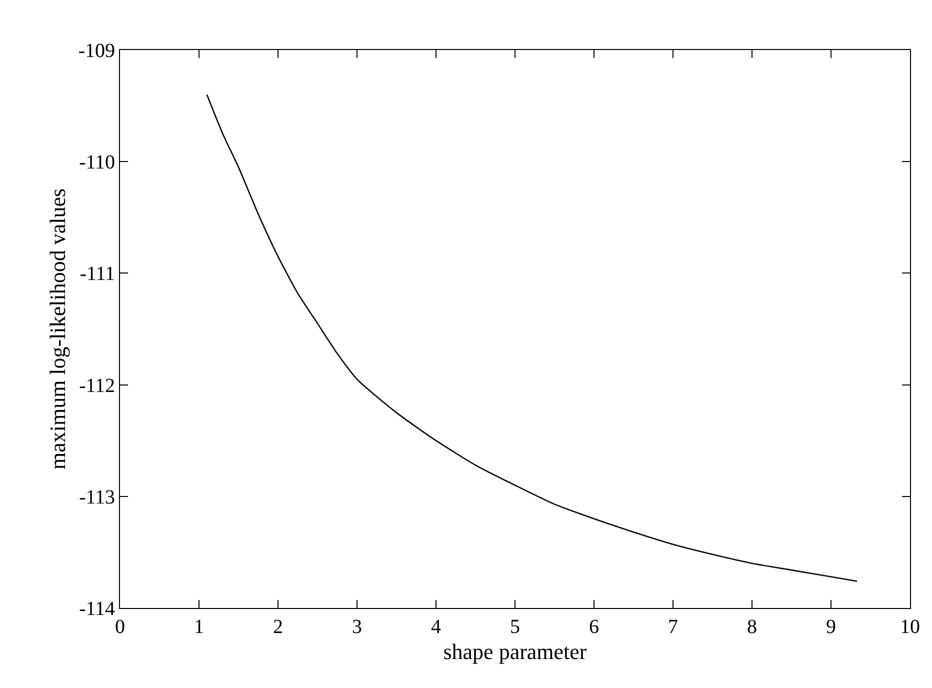 The image size is (932, 688). Describe the element at coordinates (436, 627) in the screenshot. I see `x-tick-label: 4` at that location.